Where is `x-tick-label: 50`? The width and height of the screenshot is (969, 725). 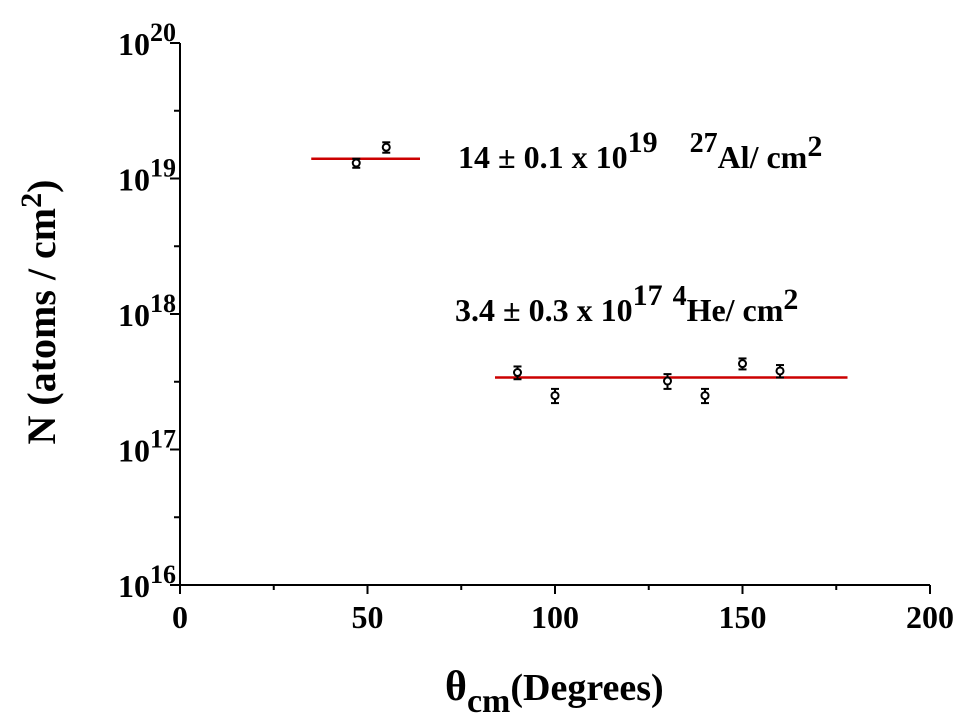 x-tick-label: 50 is located at coordinates (368, 617).